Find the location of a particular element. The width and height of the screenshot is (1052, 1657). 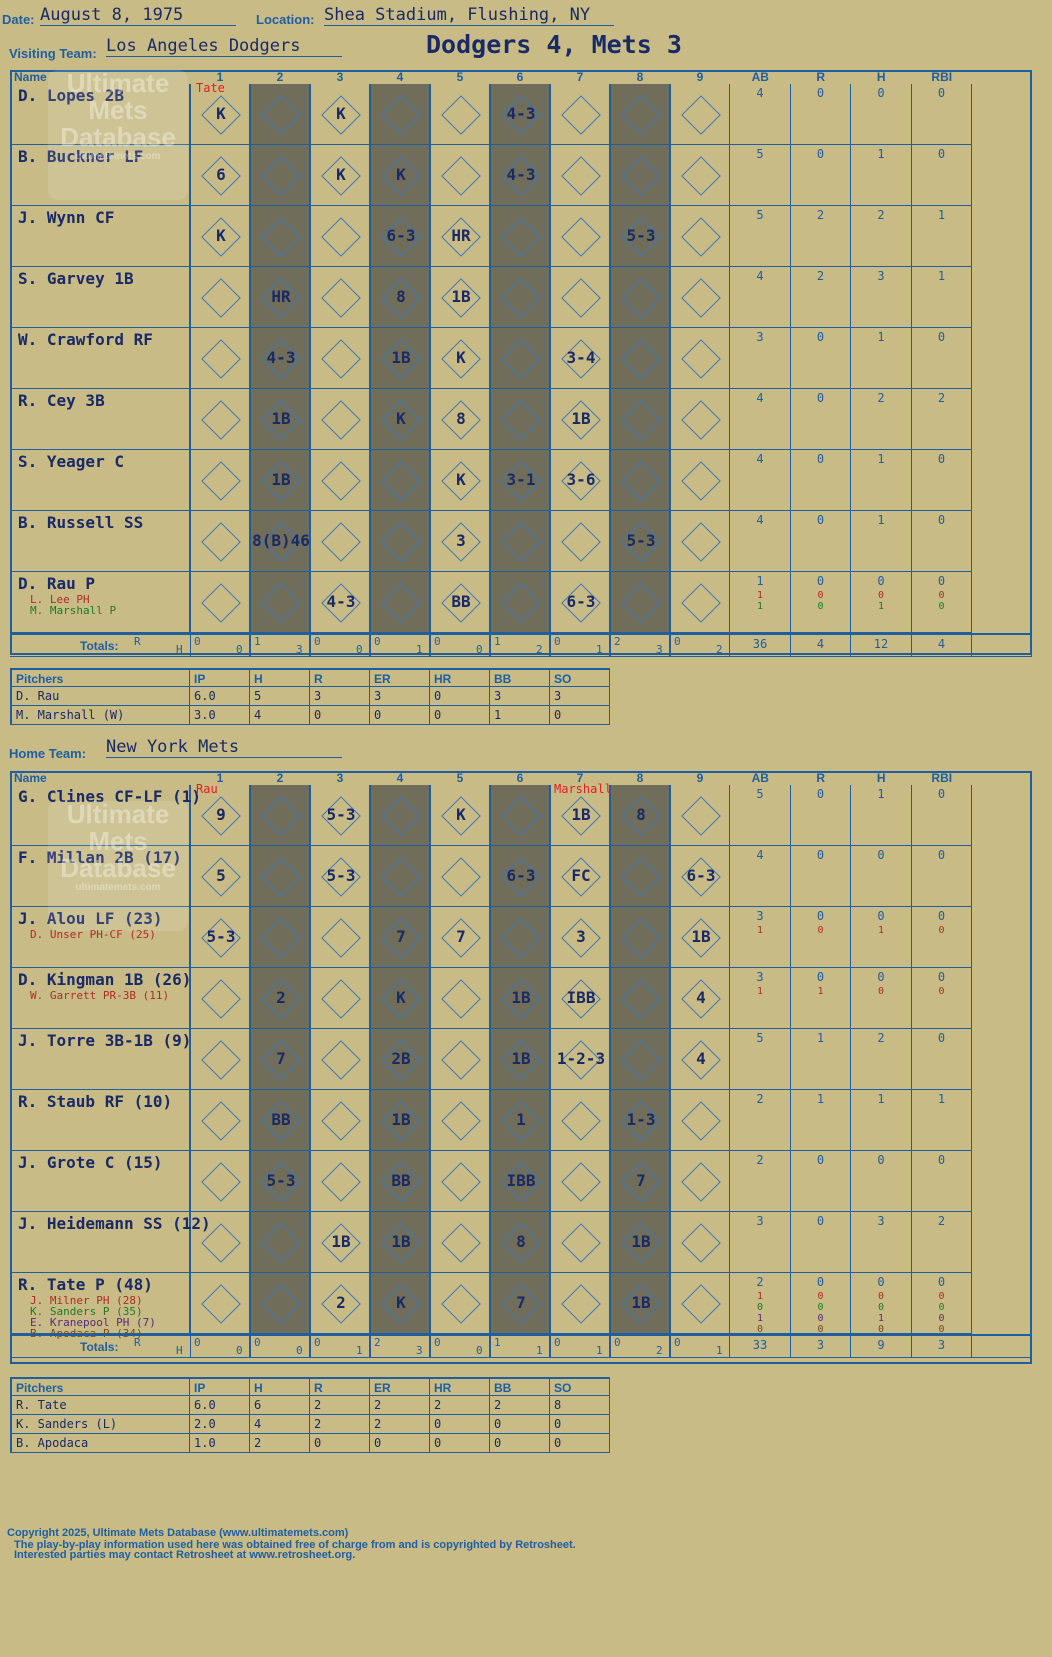

inning-cell: 1 is located at coordinates (520, 1120).